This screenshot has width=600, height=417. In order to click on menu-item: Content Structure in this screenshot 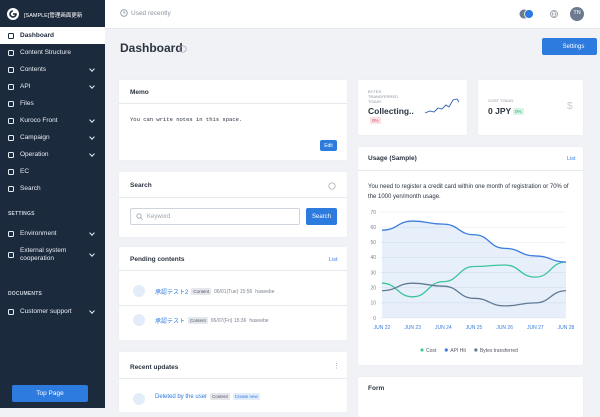, I will do `click(52, 52)`.